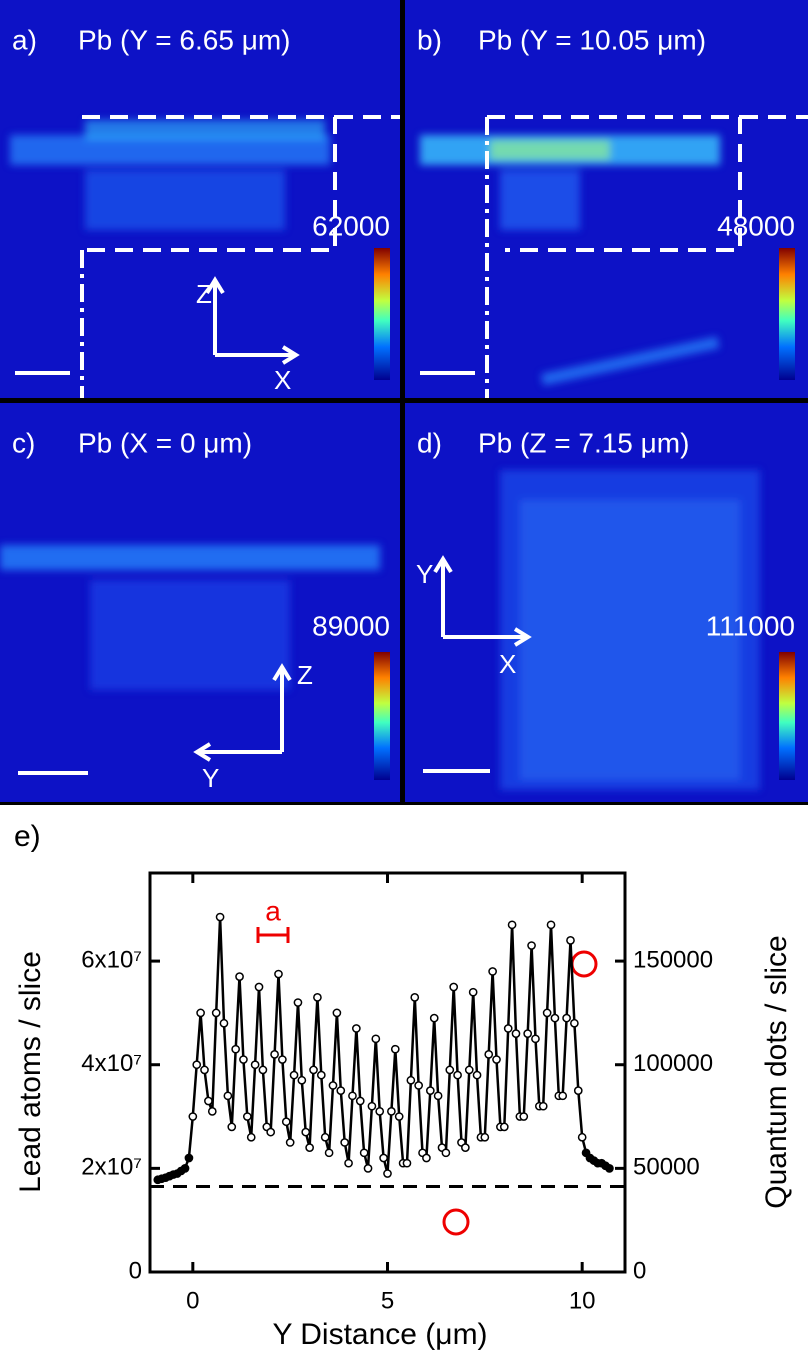  Describe the element at coordinates (387, 1300) in the screenshot. I see `x-tick-label: 5` at that location.